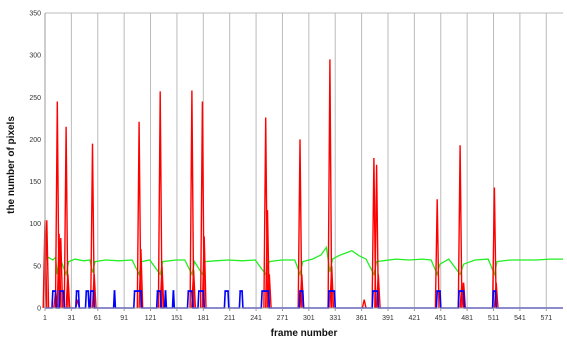 The image size is (567, 343). I want to click on x-tick-label: 331, so click(335, 318).